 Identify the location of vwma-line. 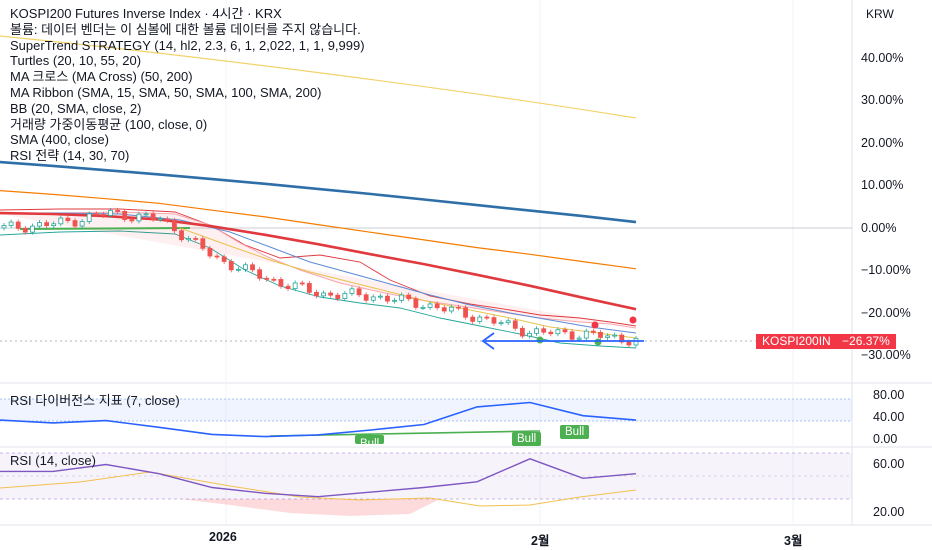
(318, 230).